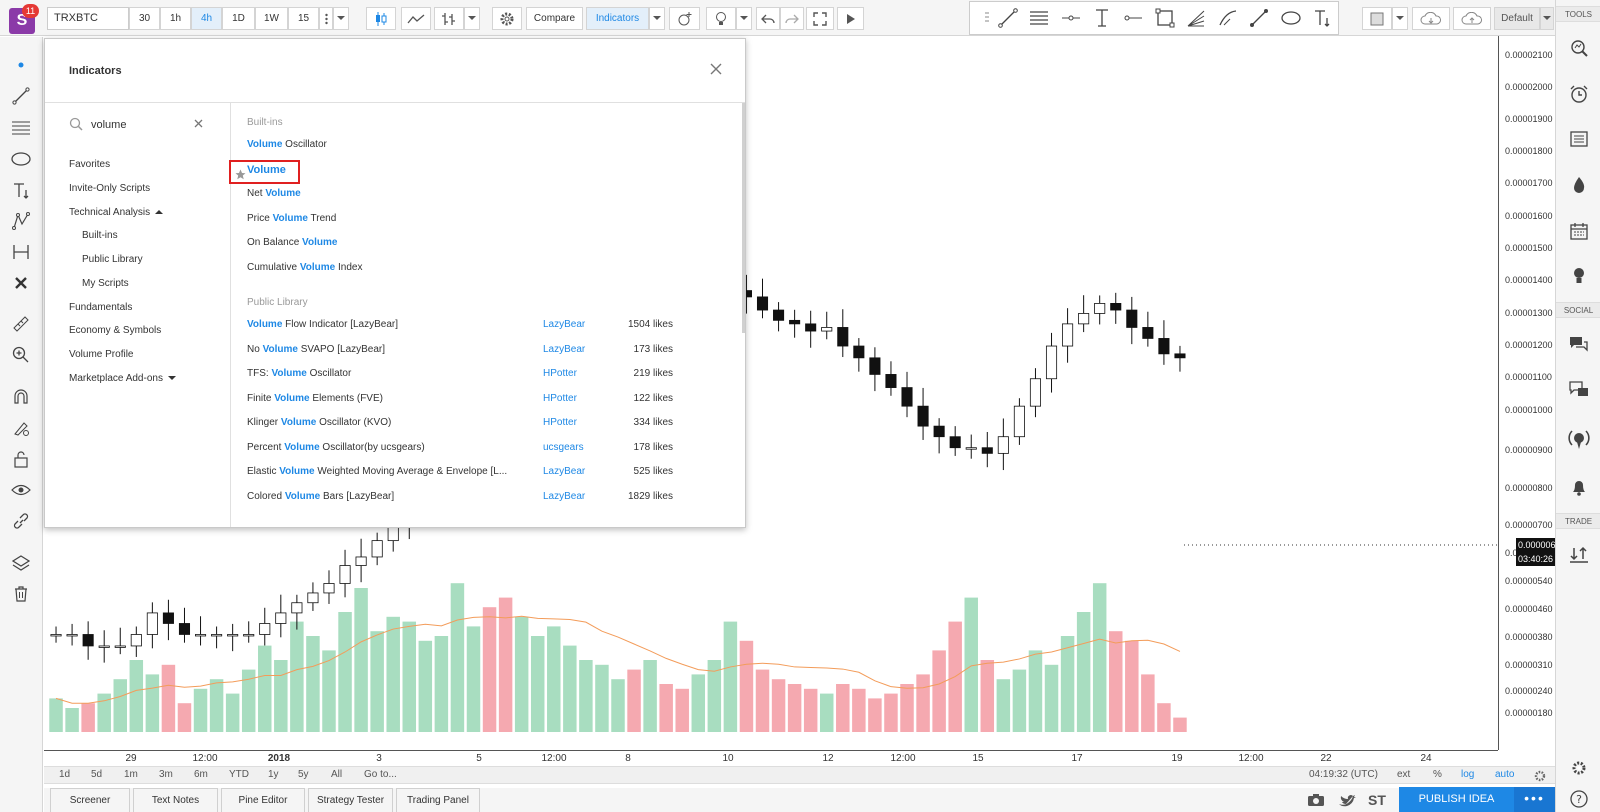 The image size is (1600, 812). What do you see at coordinates (1259, 18) in the screenshot?
I see `measure-line-icon` at bounding box center [1259, 18].